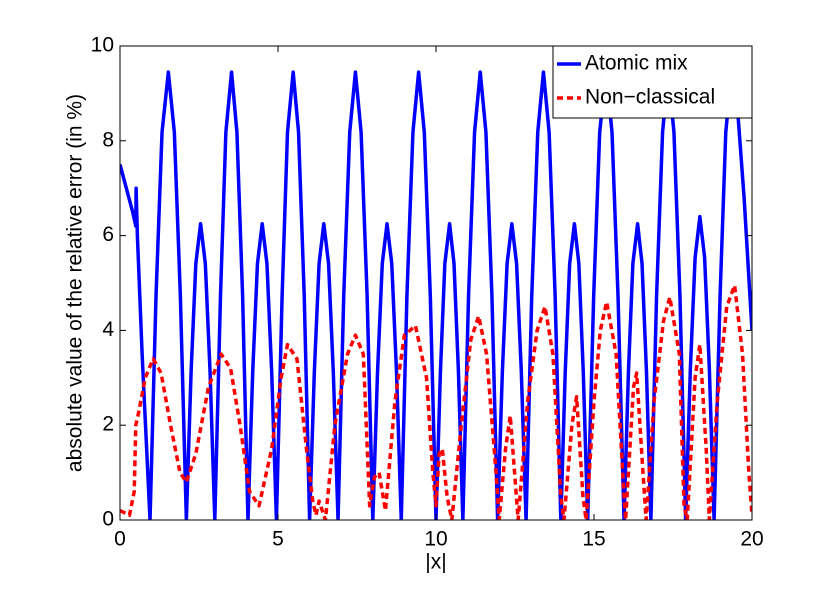  I want to click on y-tick-label: 4, so click(108, 329).